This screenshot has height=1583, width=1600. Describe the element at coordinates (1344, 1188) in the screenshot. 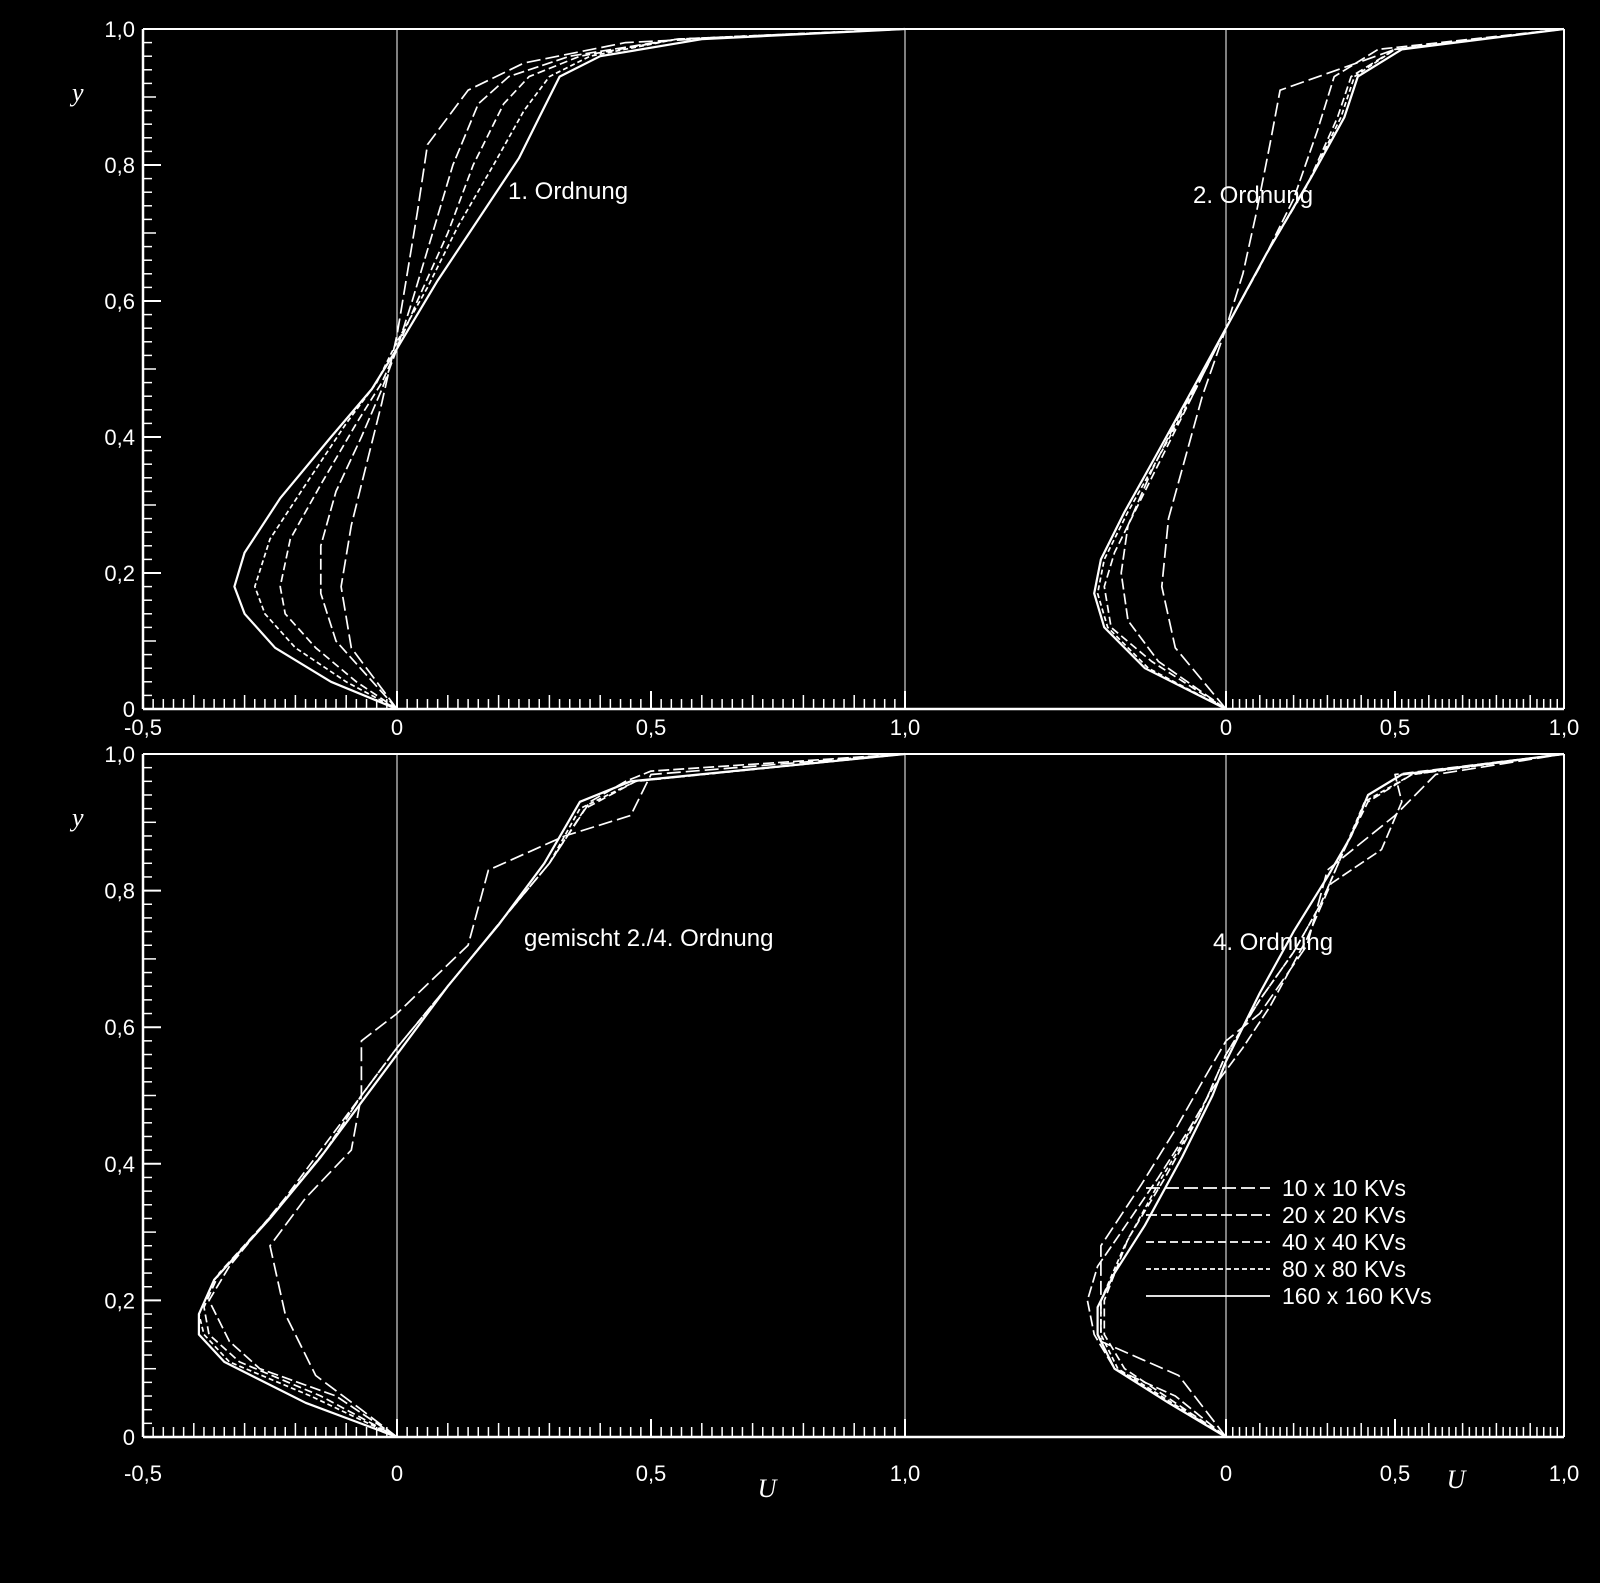

I see `legend-entry-label: 10 x 10 KVs` at that location.